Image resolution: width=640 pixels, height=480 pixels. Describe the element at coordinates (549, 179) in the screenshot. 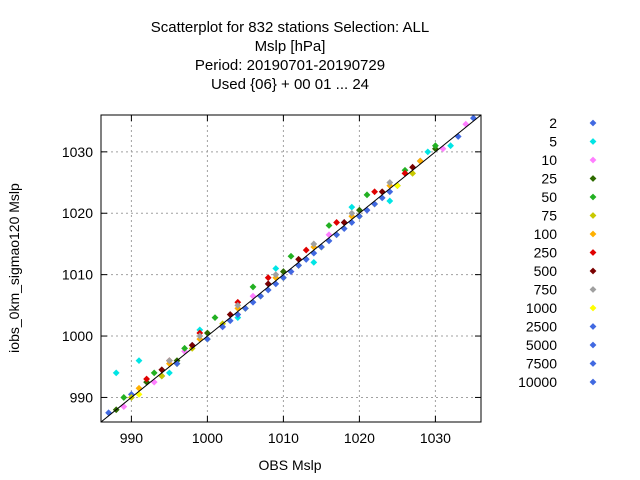

I see `legend-label: 25` at that location.